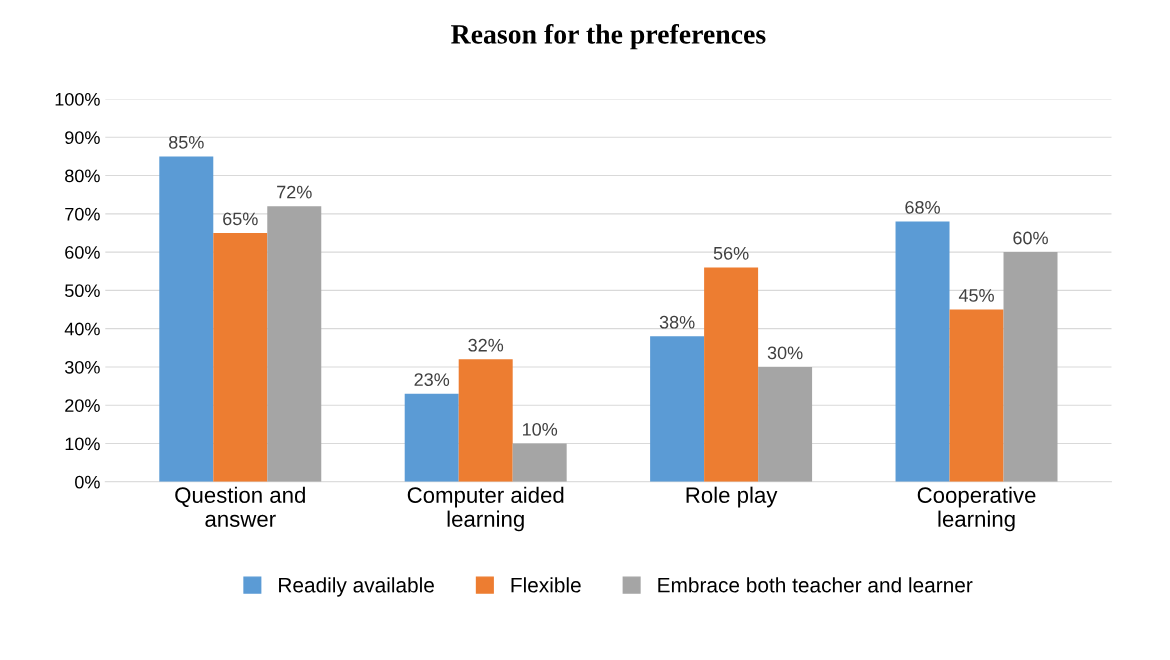 The width and height of the screenshot is (1170, 660). What do you see at coordinates (82, 291) in the screenshot?
I see `y-tick-label: 50%` at bounding box center [82, 291].